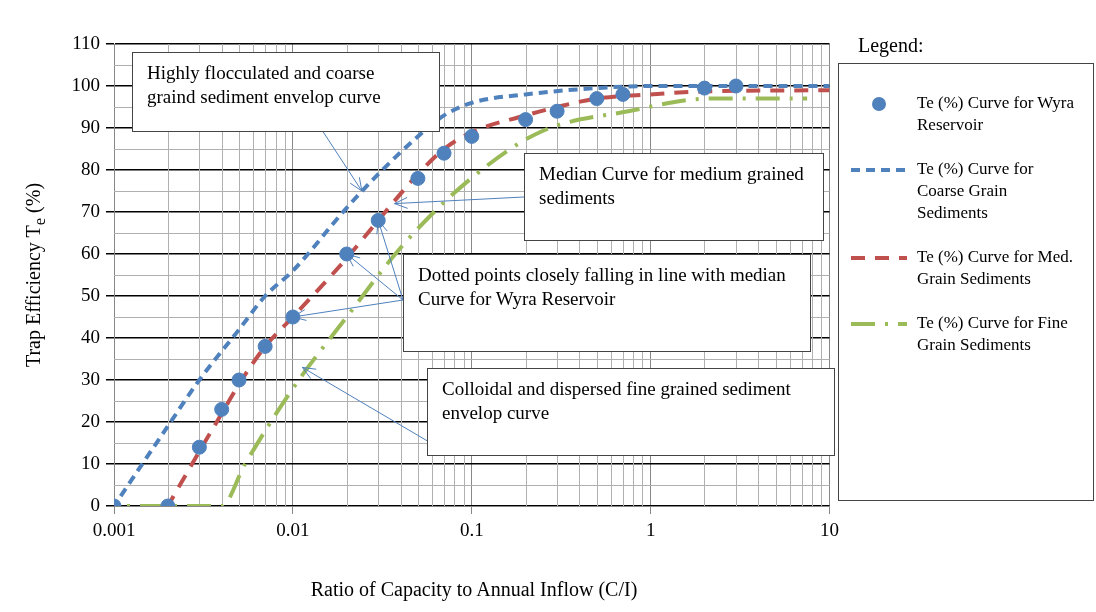 The height and width of the screenshot is (612, 1096). What do you see at coordinates (90, 462) in the screenshot?
I see `y-tick-label: 10` at bounding box center [90, 462].